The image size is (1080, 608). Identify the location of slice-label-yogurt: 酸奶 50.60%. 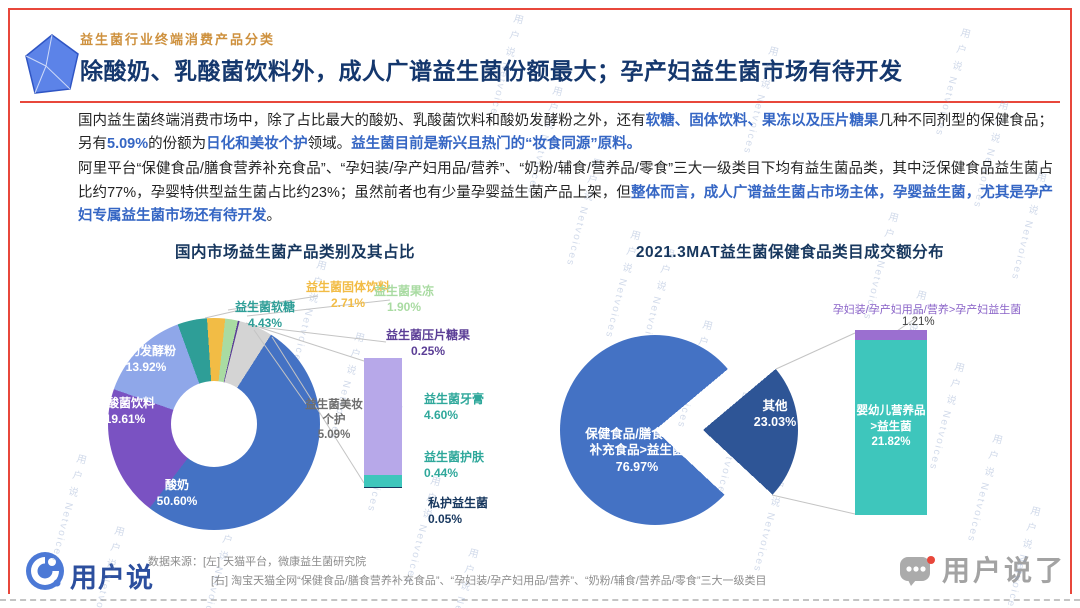
(177, 493).